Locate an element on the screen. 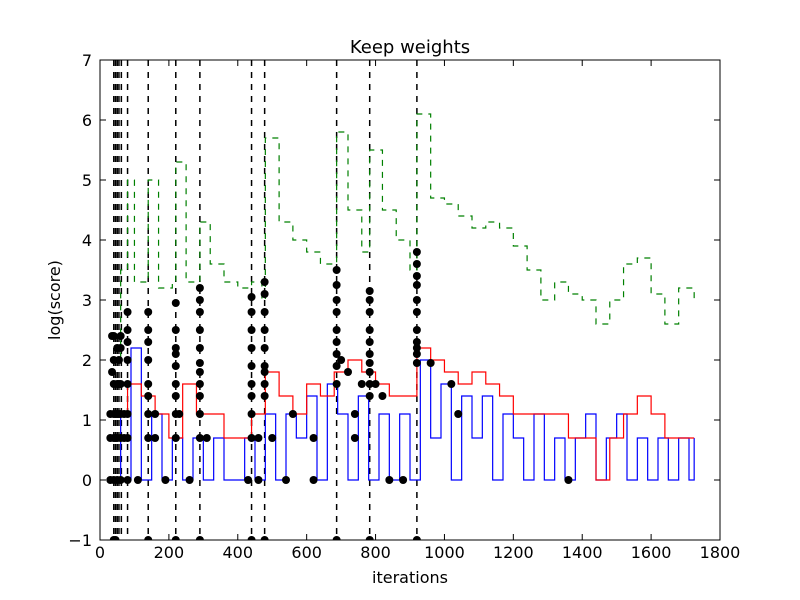  x-tick-label-1: 200 is located at coordinates (169, 552).